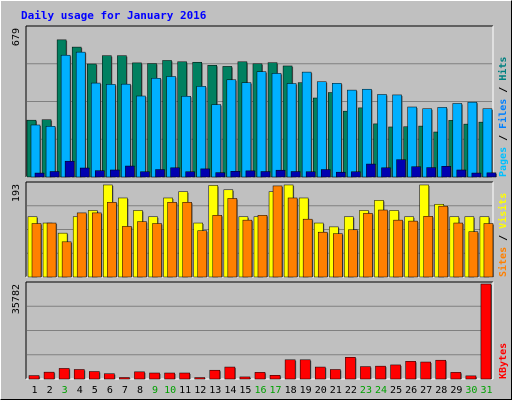 The width and height of the screenshot is (512, 401). Describe the element at coordinates (503, 262) in the screenshot. I see `visits-legend-part-0: Sites` at that location.